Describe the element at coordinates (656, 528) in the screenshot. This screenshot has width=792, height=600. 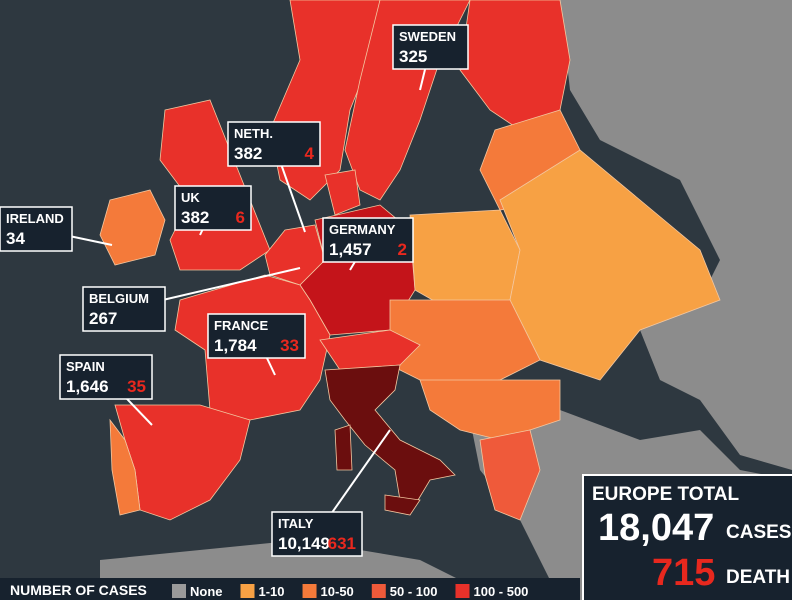
I see `total-cases: 18,047` at that location.